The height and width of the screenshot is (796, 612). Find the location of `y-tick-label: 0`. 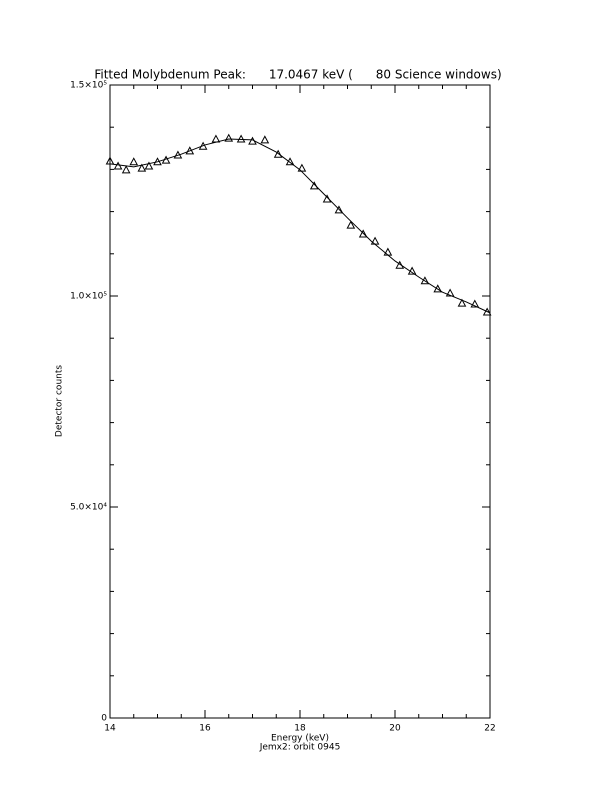

y-tick-label: 0 is located at coordinates (104, 719).